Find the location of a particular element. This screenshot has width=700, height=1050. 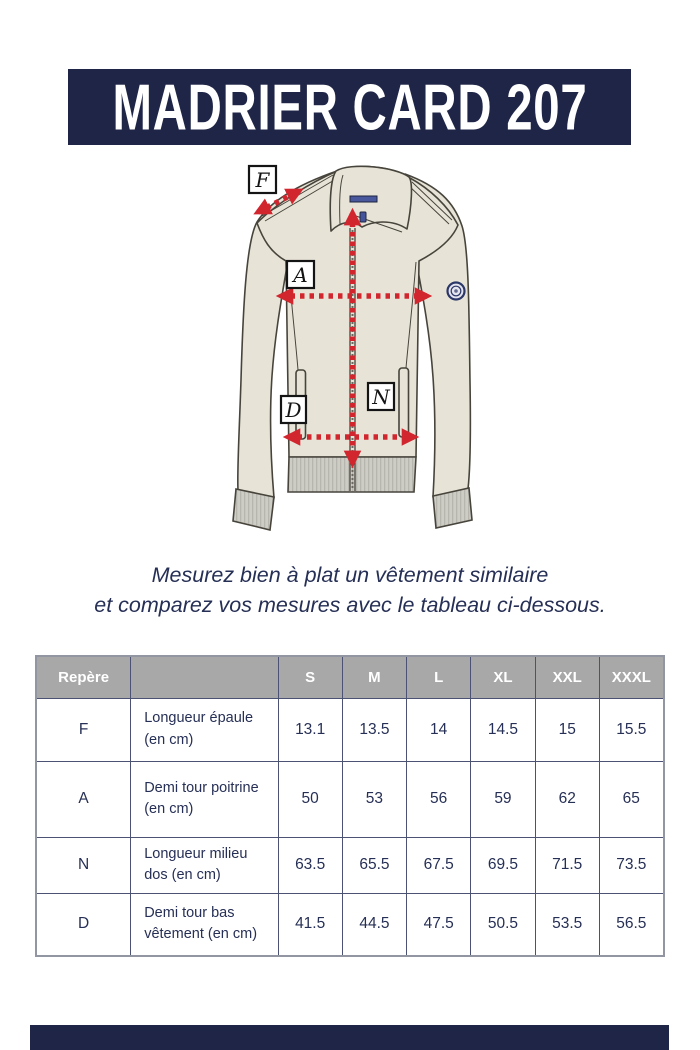

size-value-cell: 53.5 is located at coordinates (567, 924).